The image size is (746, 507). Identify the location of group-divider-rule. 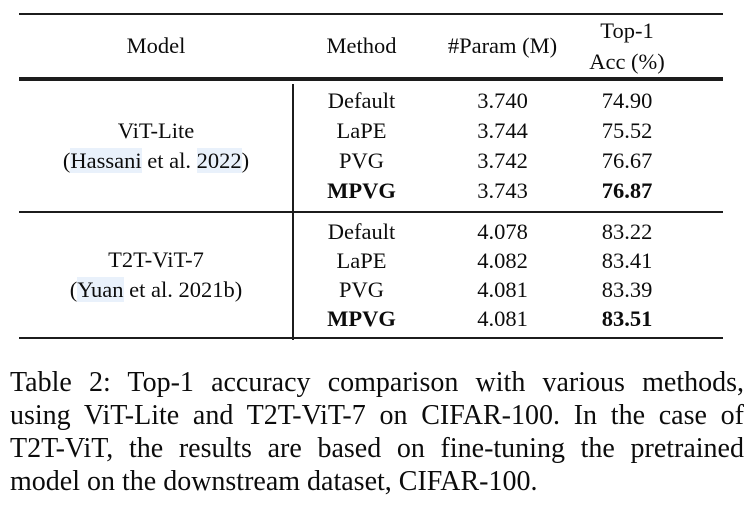
(371, 212).